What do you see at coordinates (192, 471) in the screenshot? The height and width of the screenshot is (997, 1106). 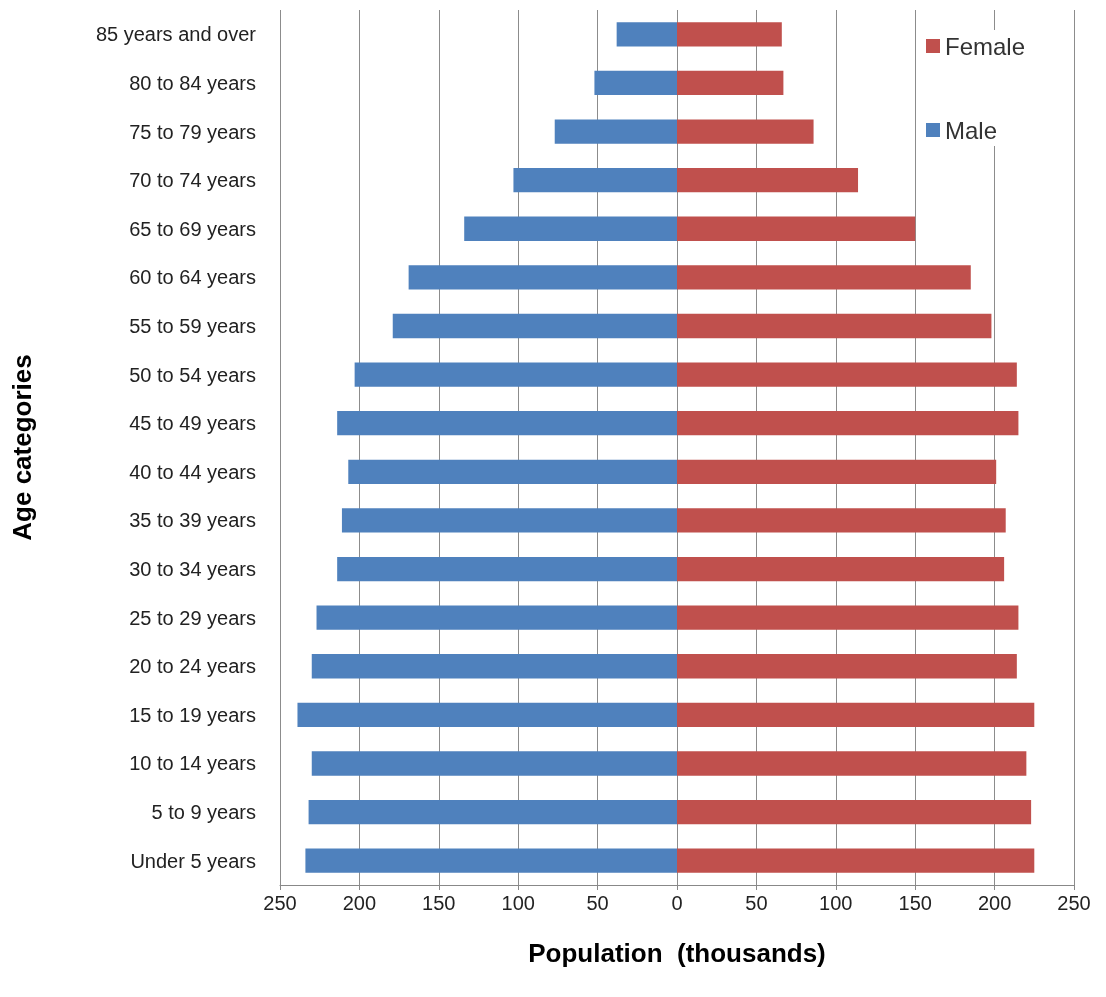 I see `y-tick-label: 40 to 44 years` at bounding box center [192, 471].